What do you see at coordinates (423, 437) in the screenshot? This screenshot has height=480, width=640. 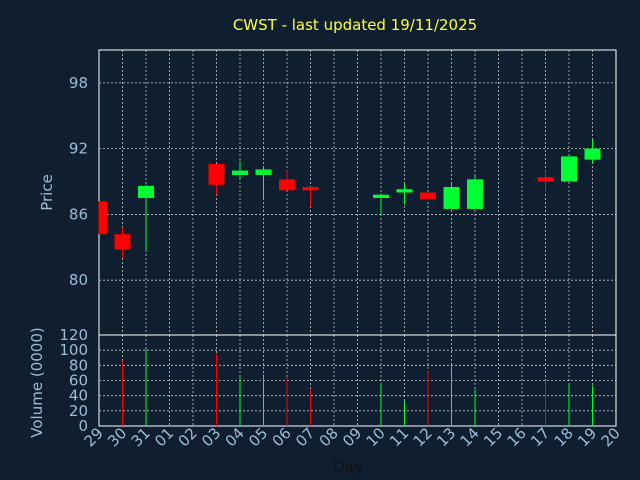 I see `x-tick-label: 12` at bounding box center [423, 437].